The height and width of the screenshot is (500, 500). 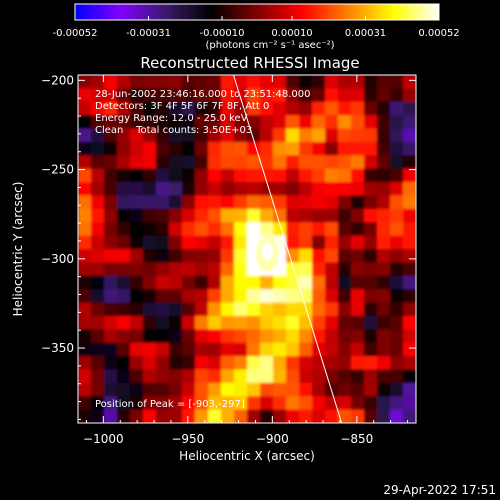 I want to click on colorbar-gradient, so click(x=257, y=12).